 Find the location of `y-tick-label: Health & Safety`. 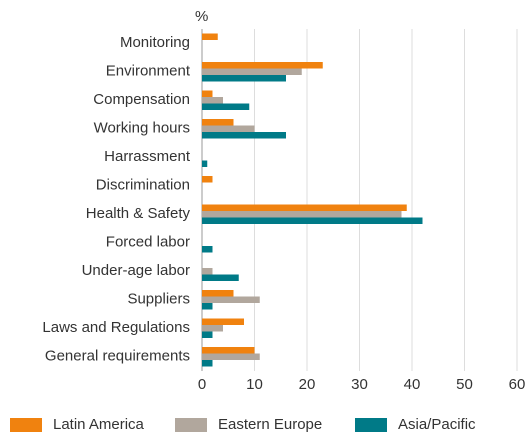

y-tick-label: Health & Safety is located at coordinates (138, 213).